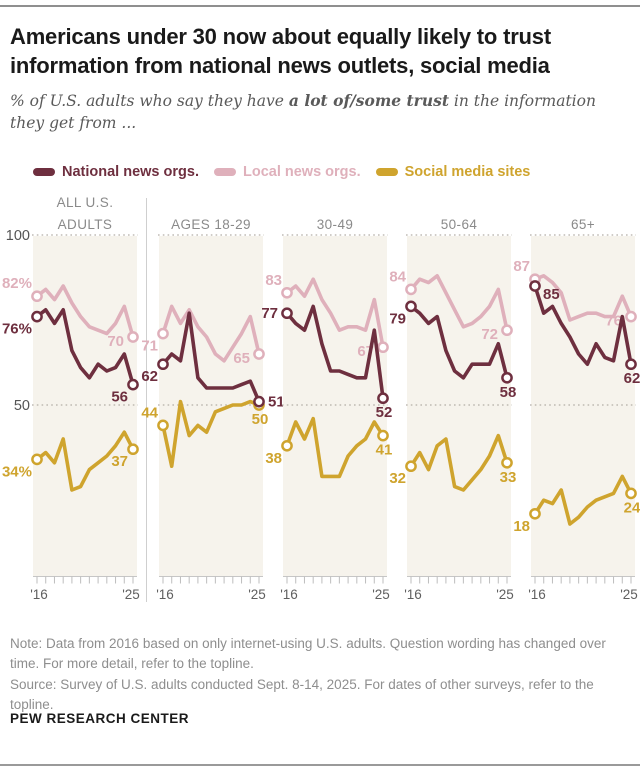 The height and width of the screenshot is (774, 640). I want to click on subtitle-prefix: % of U.S. adults who say they have, so click(149, 101).